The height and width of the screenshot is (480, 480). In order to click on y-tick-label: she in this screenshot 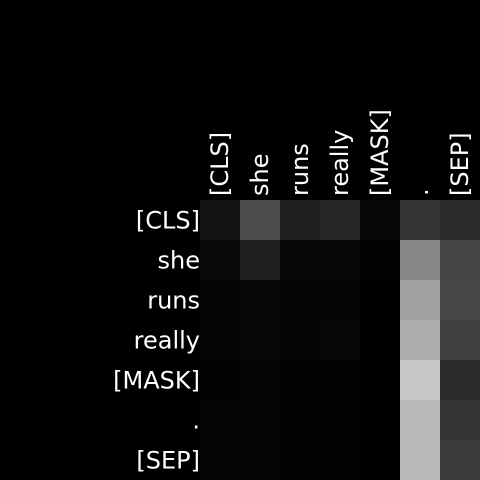, I will do `click(179, 261)`.